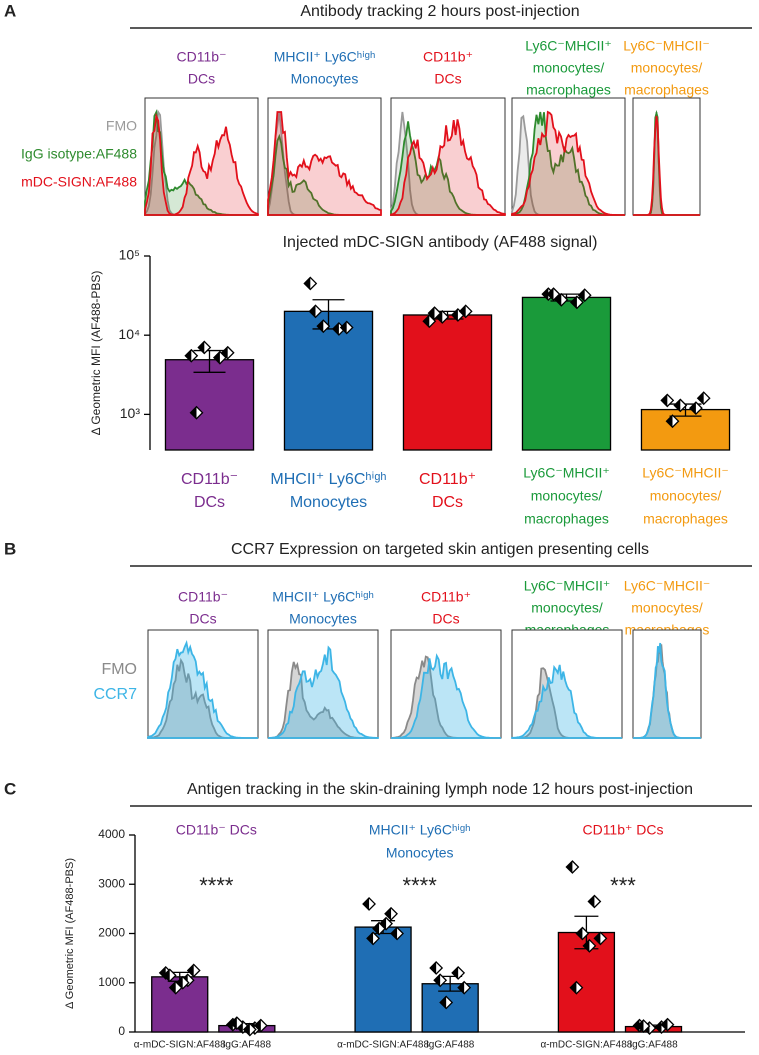 This screenshot has width=759, height=1055. I want to click on panel-title: Antibody tracking 2 hours post-injection, so click(439, 11).